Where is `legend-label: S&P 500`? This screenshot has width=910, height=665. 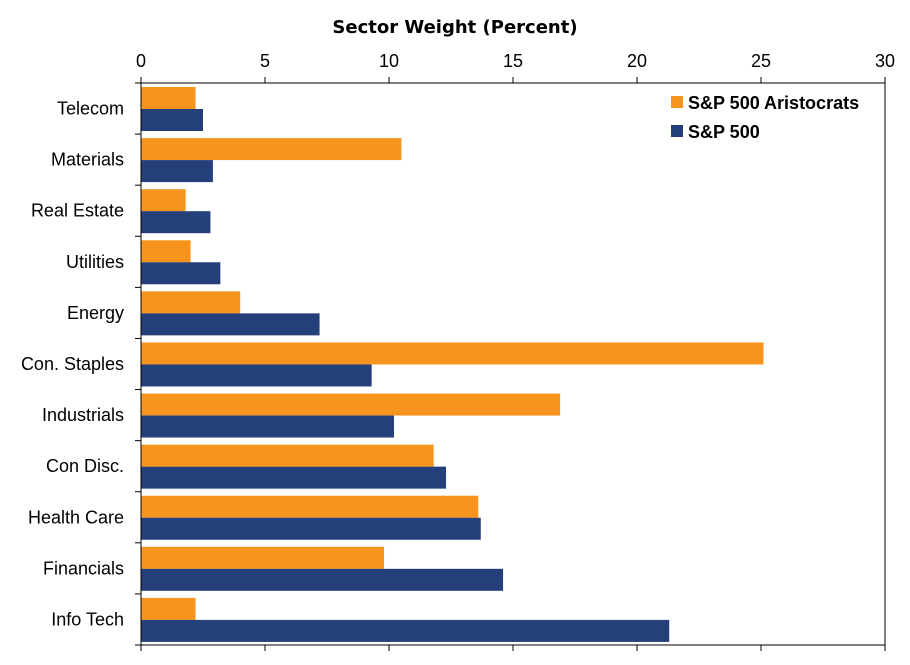
legend-label: S&P 500 is located at coordinates (724, 132).